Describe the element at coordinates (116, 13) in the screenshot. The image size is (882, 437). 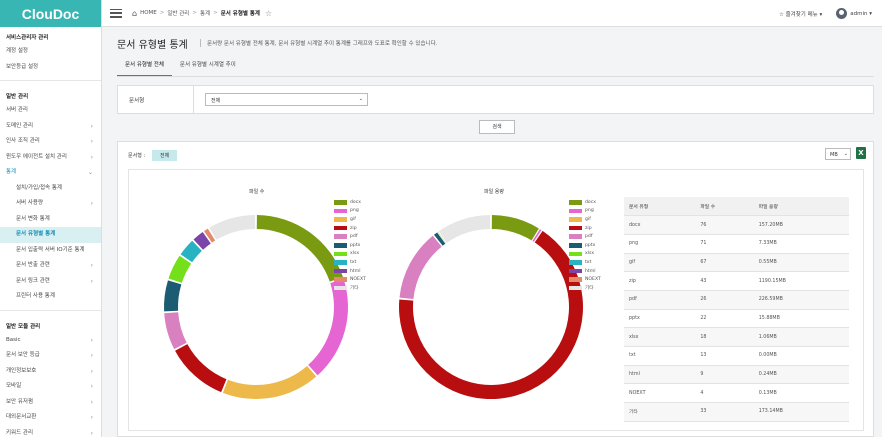
I see `menu-toggle-icon` at that location.